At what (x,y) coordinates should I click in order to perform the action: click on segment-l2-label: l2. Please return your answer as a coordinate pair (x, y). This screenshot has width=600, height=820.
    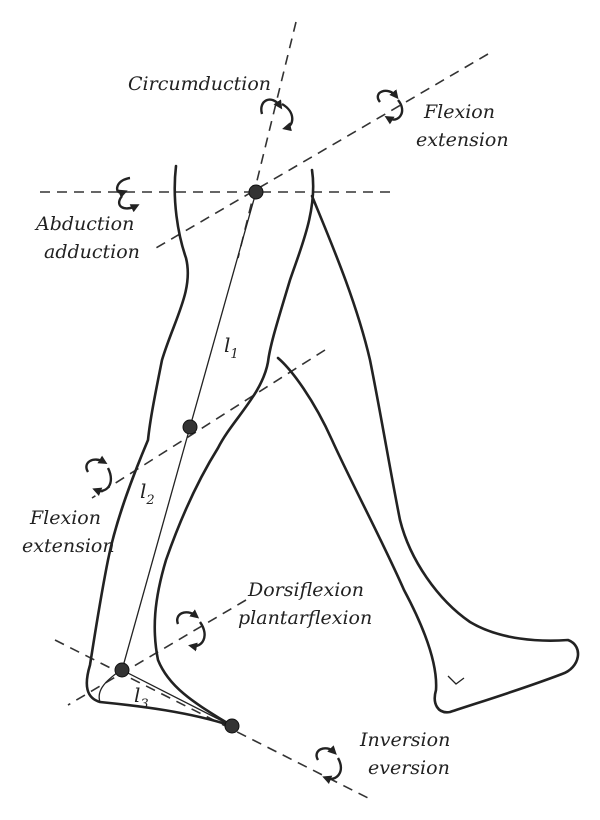
    Looking at the image, I should click on (147, 493).